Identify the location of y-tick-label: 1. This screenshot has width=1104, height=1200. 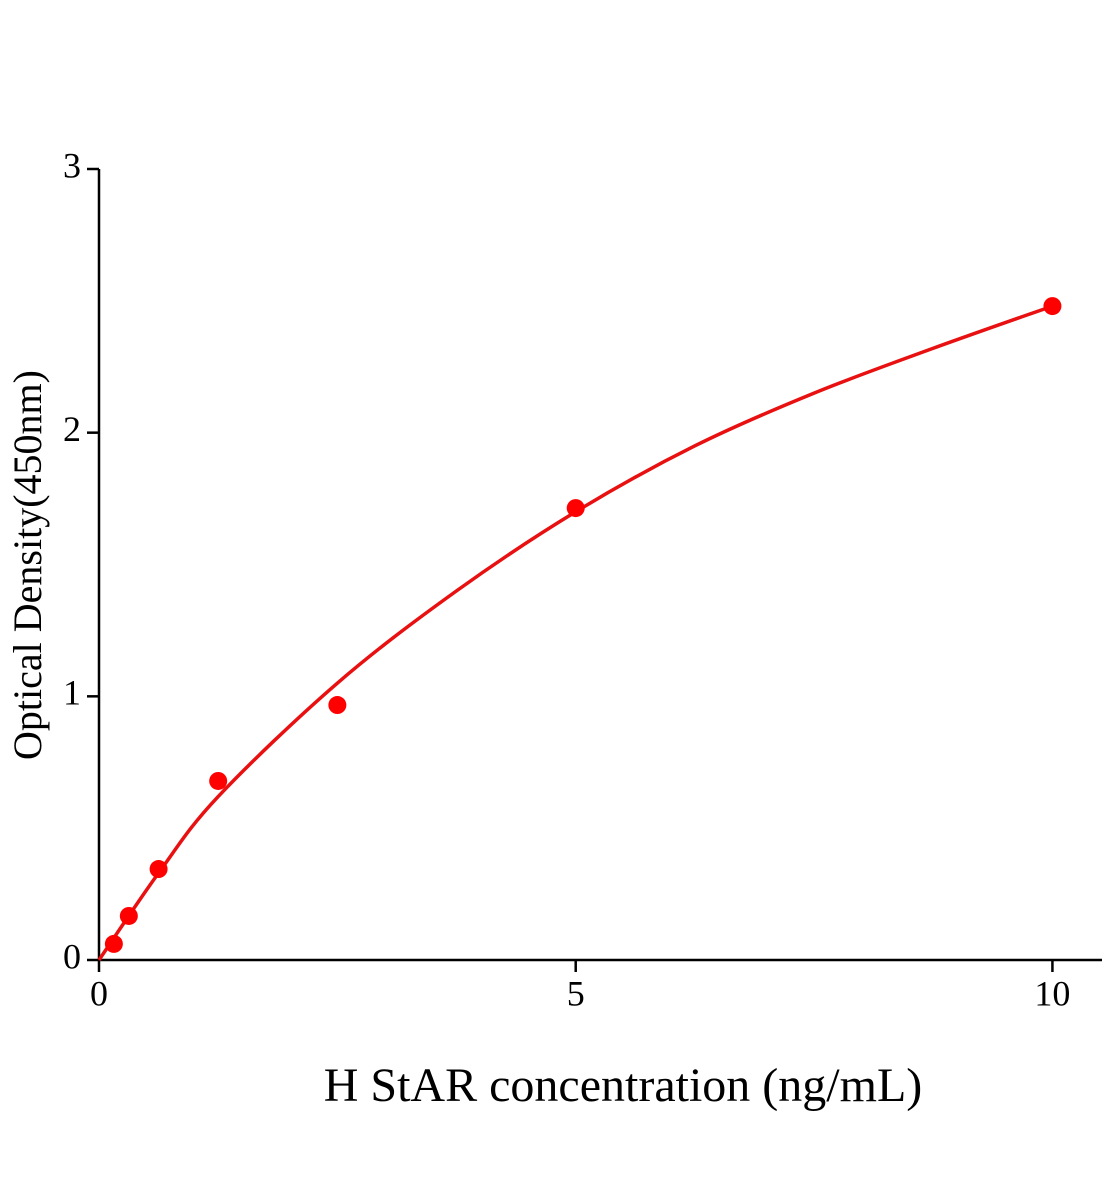
(72, 693).